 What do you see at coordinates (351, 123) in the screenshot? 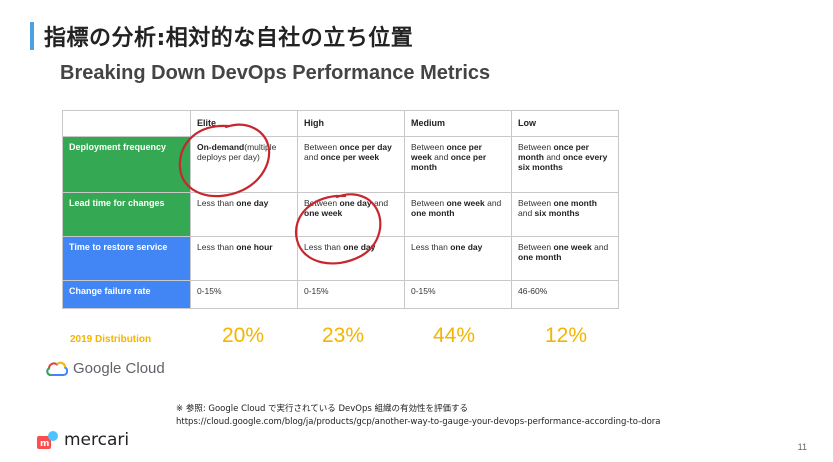
I see `header-cell-high: High` at bounding box center [351, 123].